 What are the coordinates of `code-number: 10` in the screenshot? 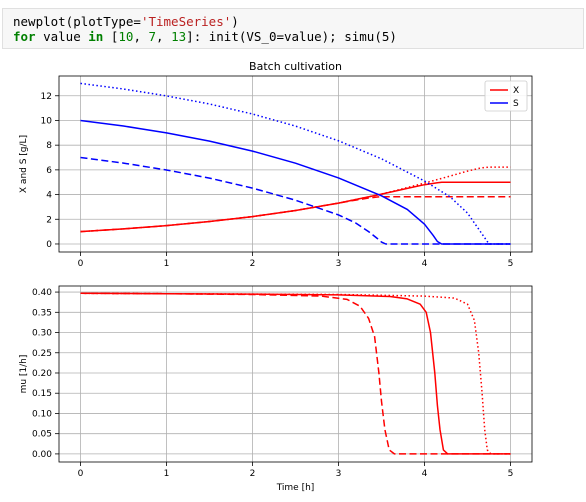 It's located at (126, 36).